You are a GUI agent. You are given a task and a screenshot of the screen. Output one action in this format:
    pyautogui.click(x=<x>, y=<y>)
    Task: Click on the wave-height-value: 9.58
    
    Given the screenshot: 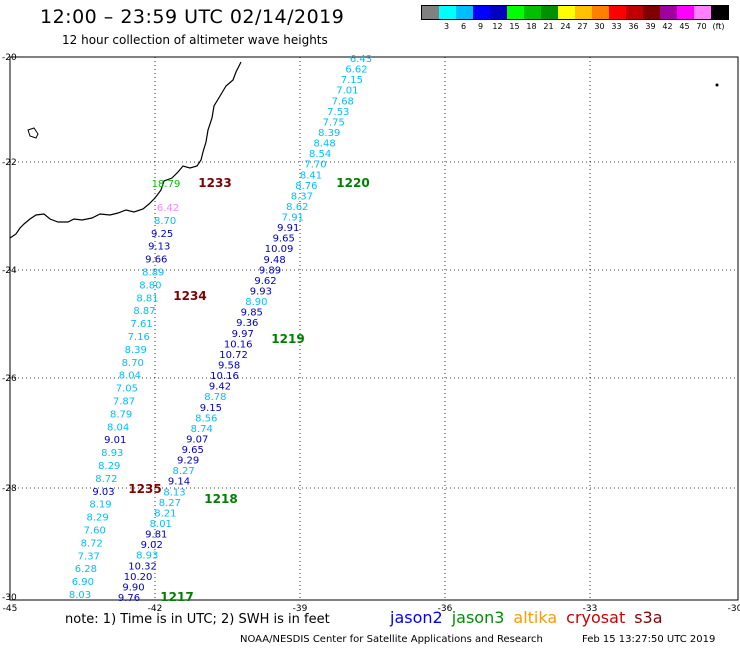 What is the action you would take?
    pyautogui.click(x=229, y=366)
    